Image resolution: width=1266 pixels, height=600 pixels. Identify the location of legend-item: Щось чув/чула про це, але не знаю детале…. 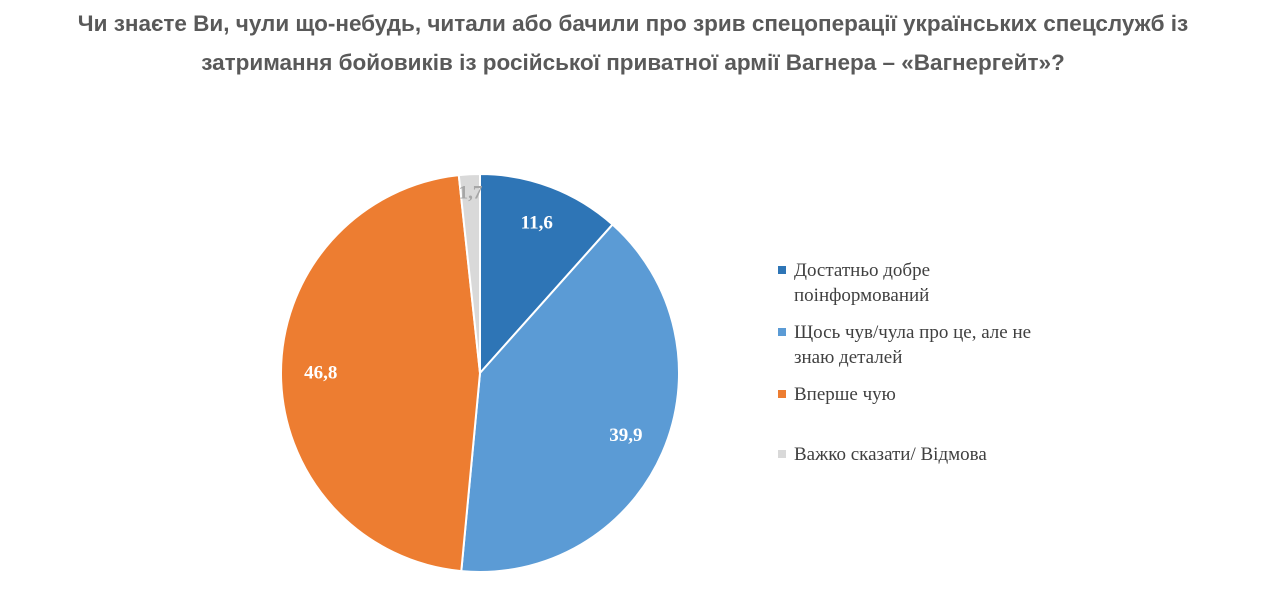
(918, 345).